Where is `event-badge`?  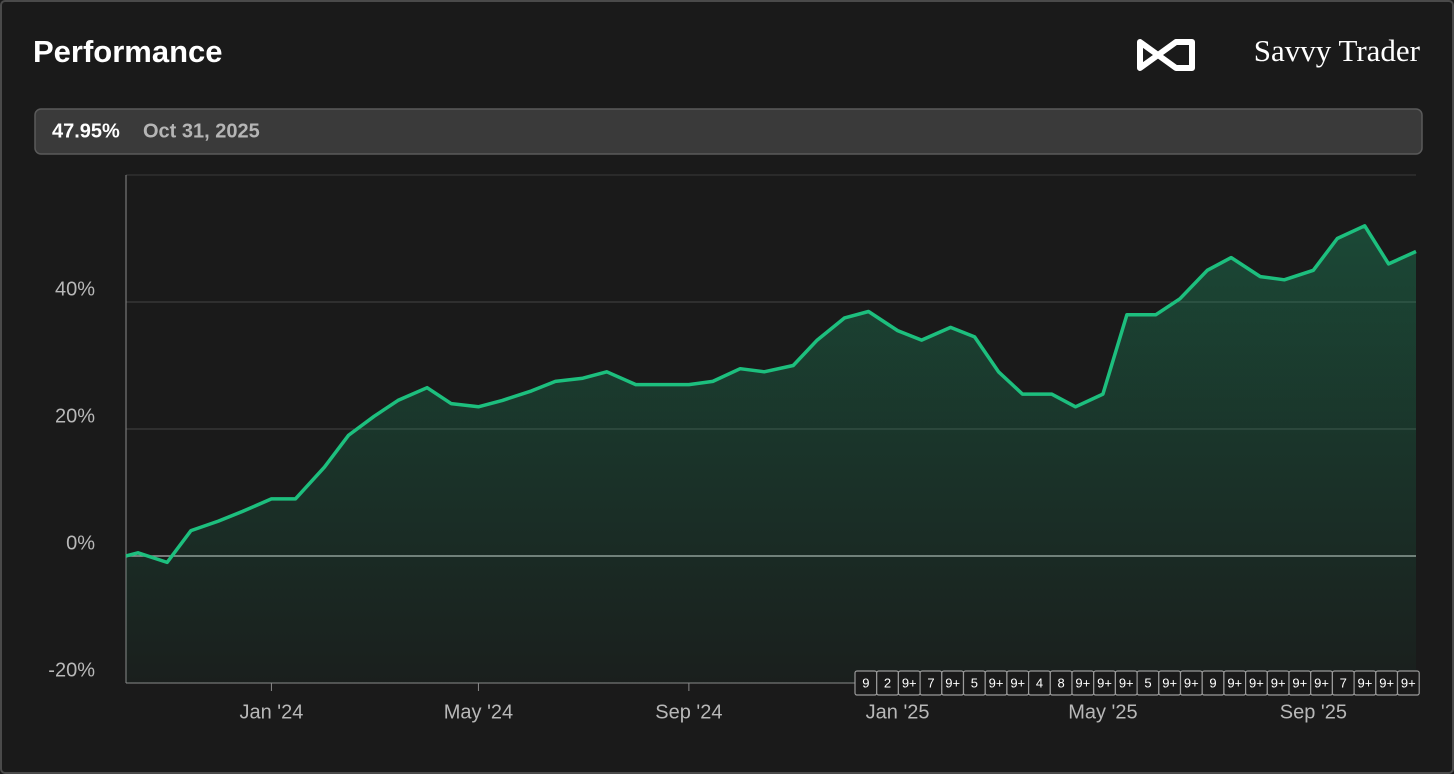 event-badge is located at coordinates (1408, 683).